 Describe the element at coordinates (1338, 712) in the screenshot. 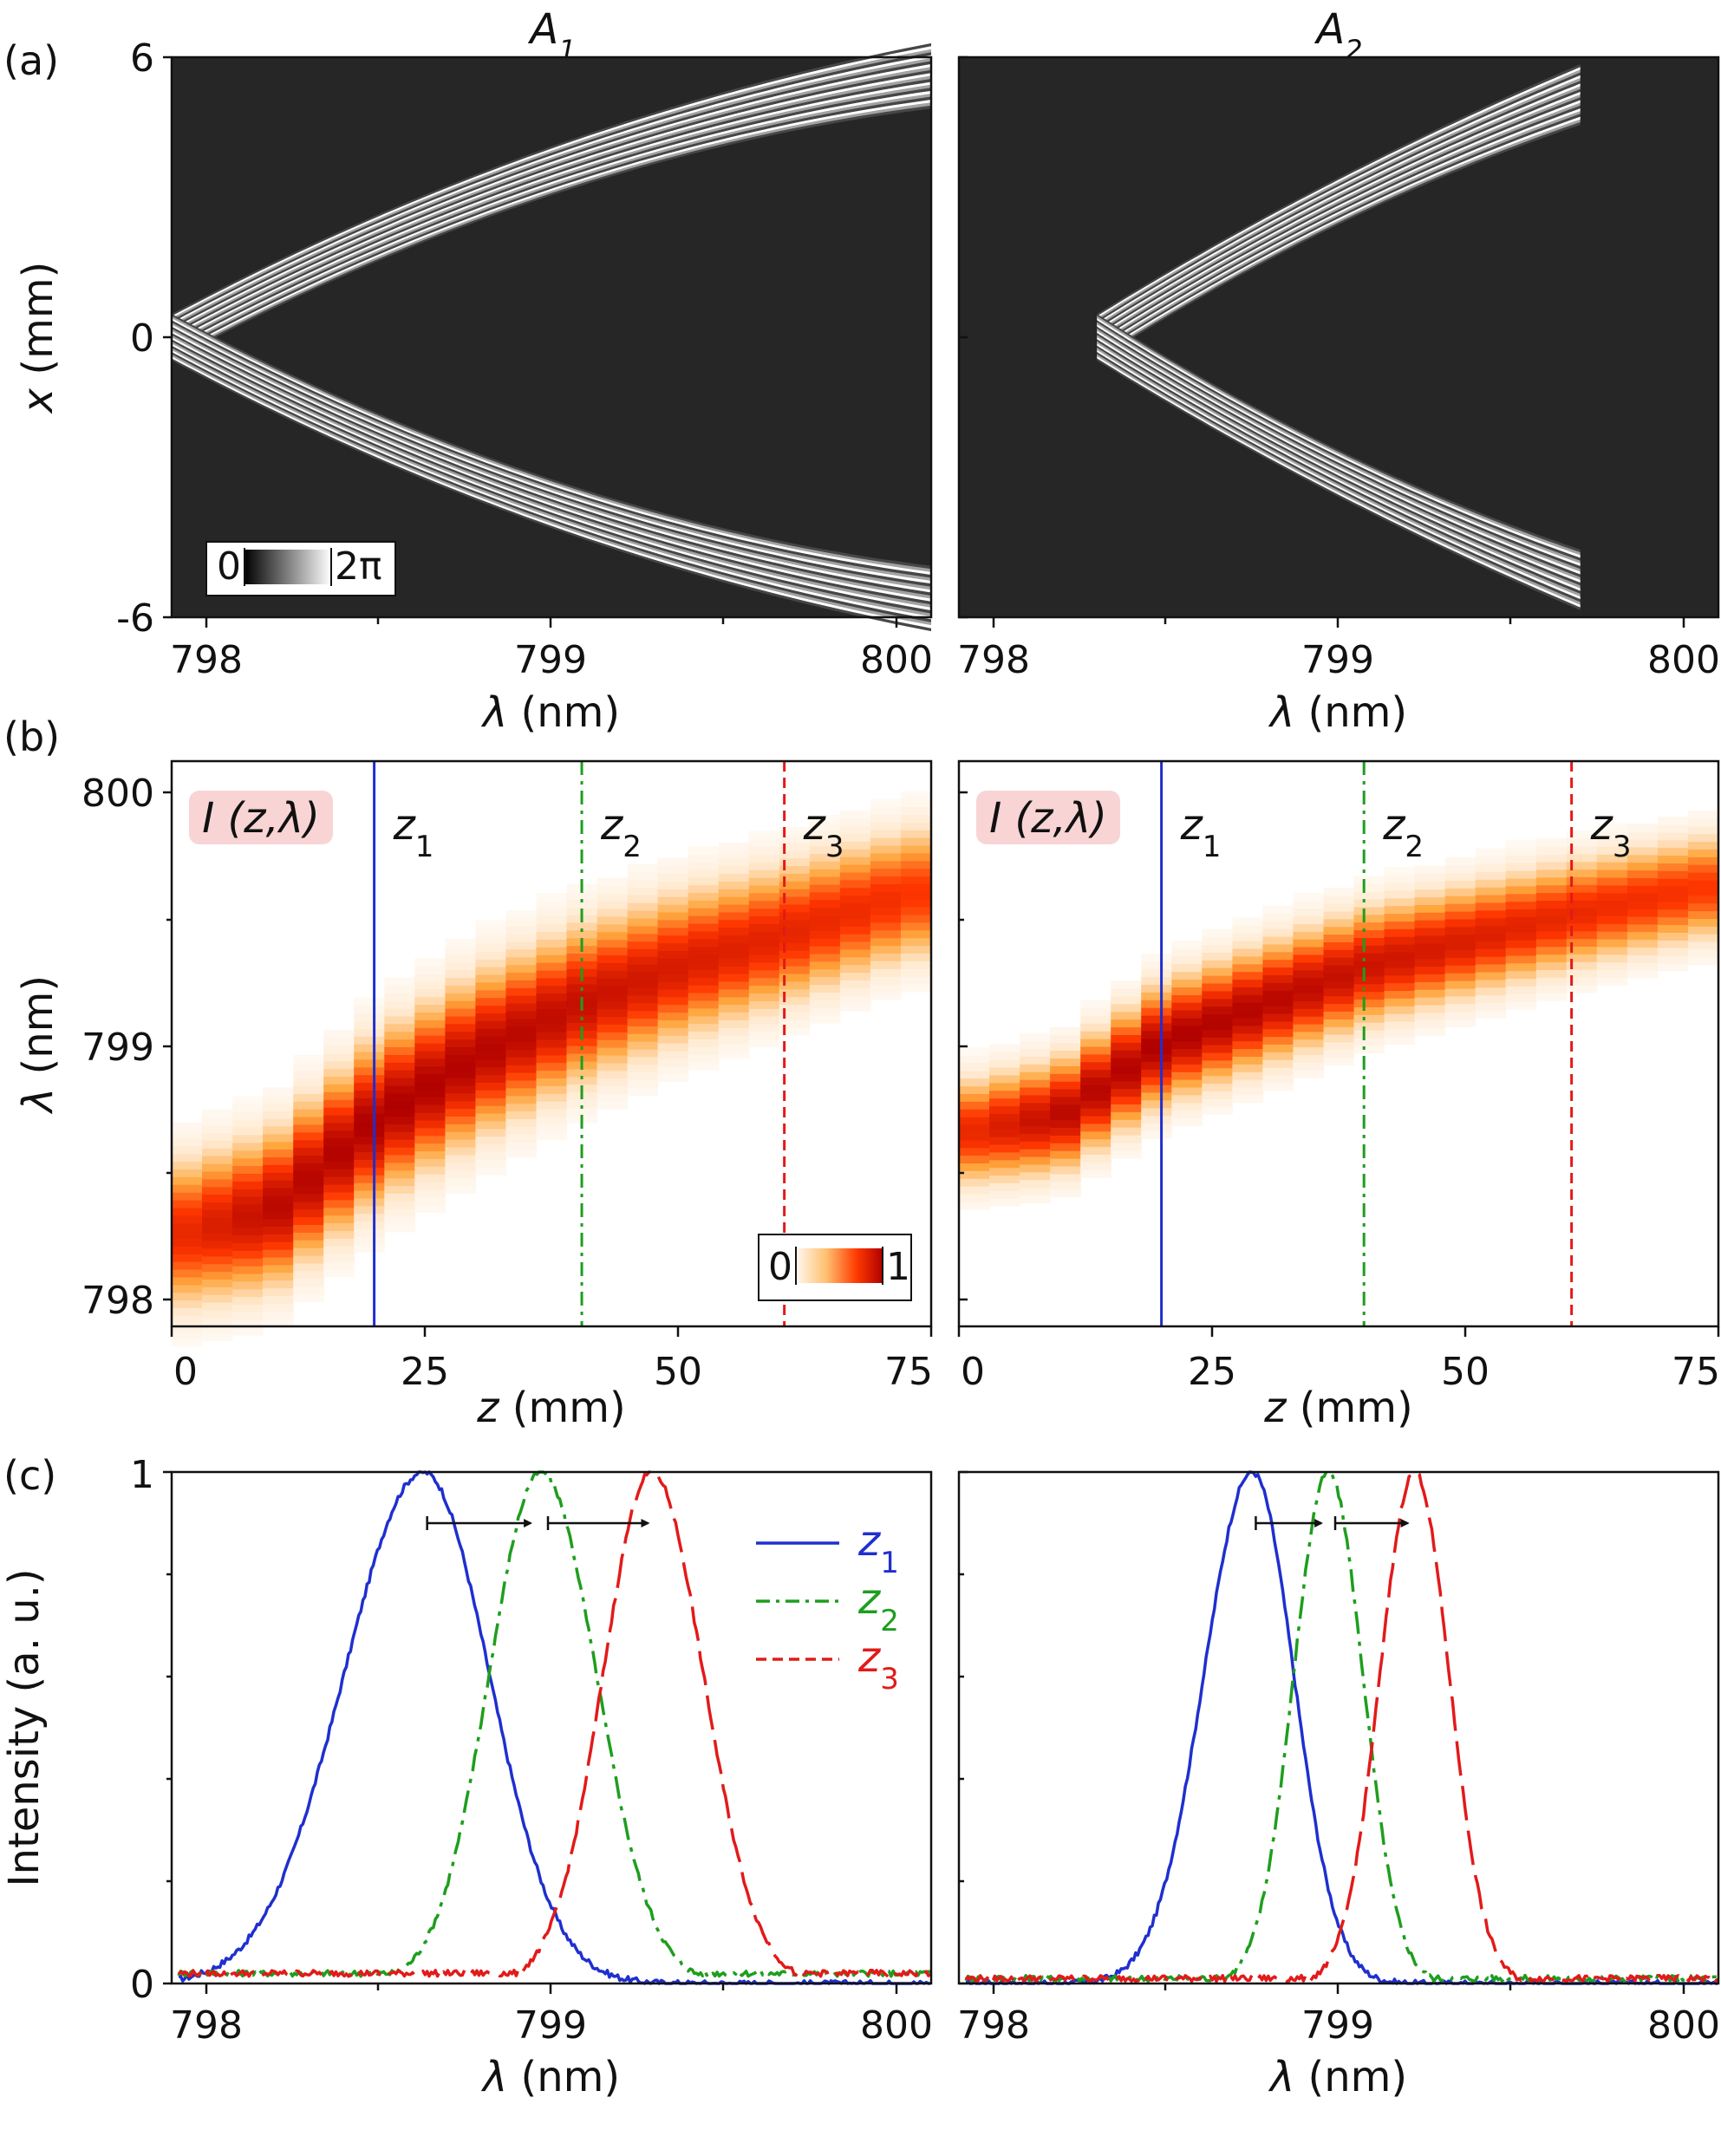

I see `x-axis-label-a1: λ (nm)` at that location.